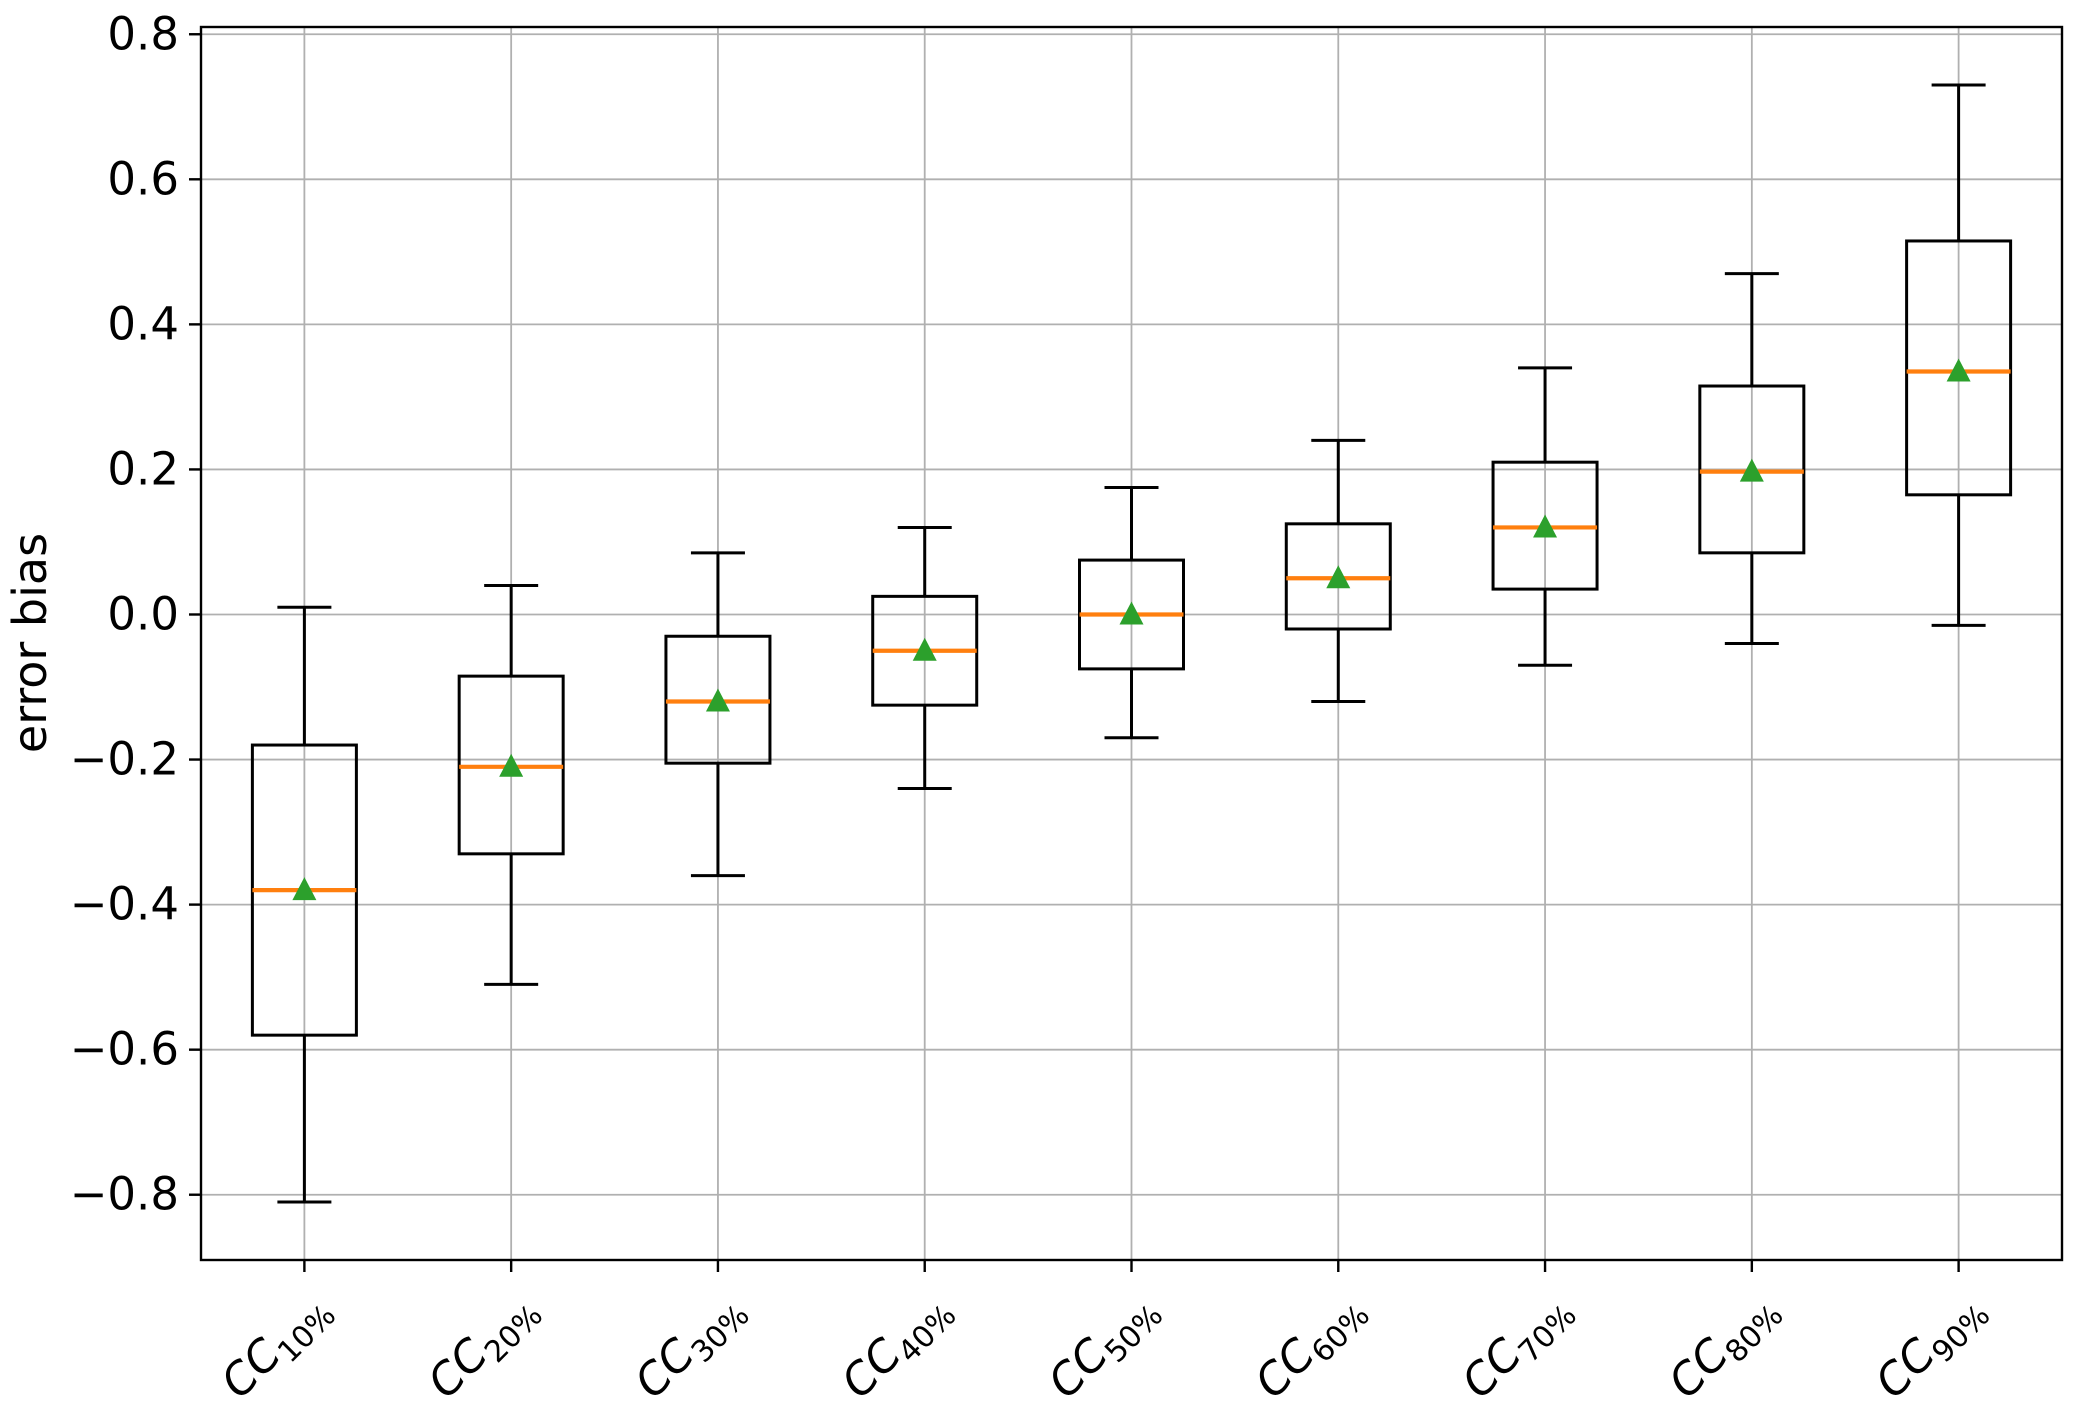 This screenshot has height=1424, width=2081. What do you see at coordinates (1311, 1348) in the screenshot?
I see `x-tick-label: CC60%` at bounding box center [1311, 1348].